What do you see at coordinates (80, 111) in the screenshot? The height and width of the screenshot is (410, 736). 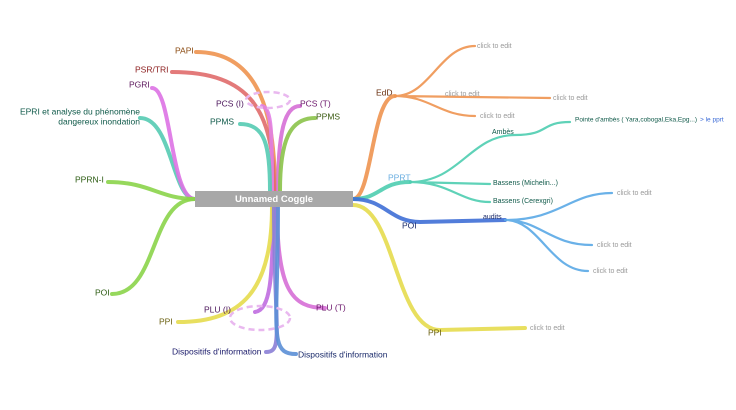 I see `node-label: EPRI et analyse du phénomène` at bounding box center [80, 111].